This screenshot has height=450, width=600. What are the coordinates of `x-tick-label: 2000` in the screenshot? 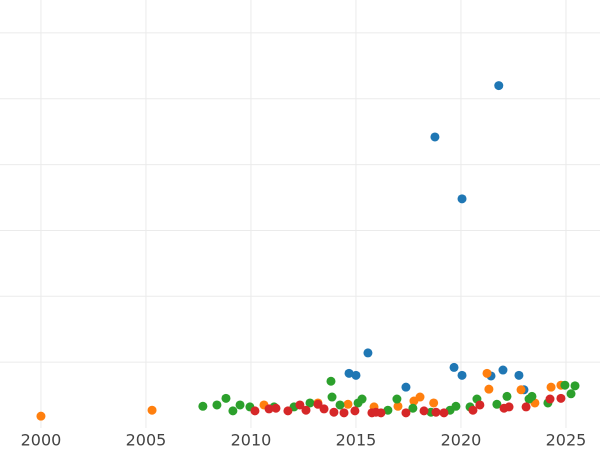 It's located at (41, 440).